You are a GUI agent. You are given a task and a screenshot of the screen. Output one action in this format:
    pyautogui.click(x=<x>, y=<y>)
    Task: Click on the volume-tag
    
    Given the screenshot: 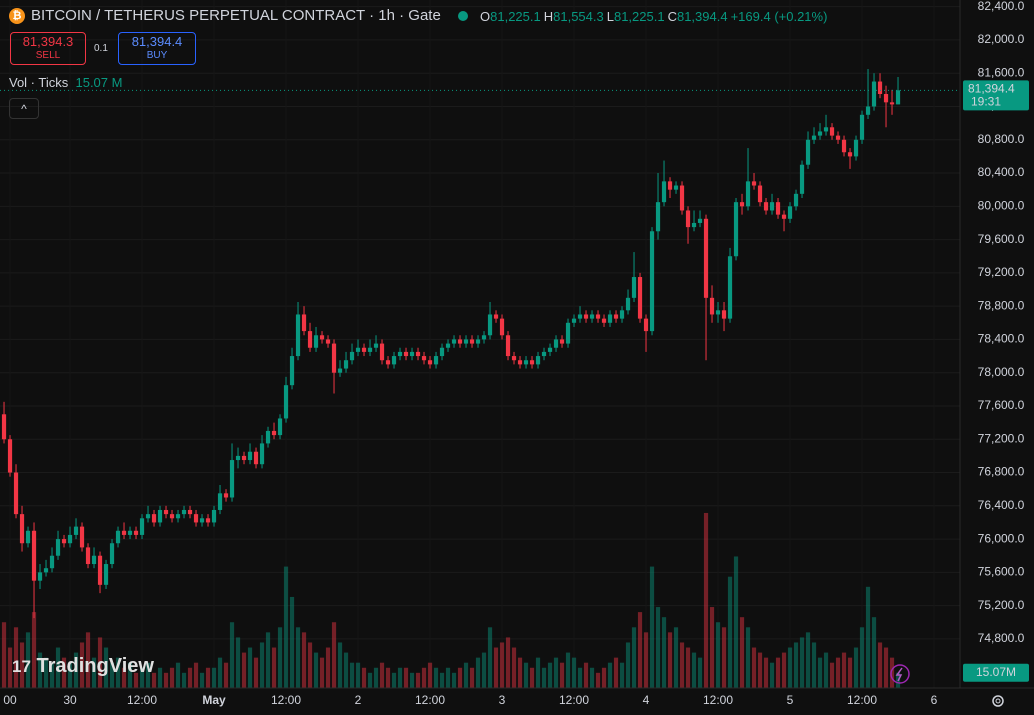 What is the action you would take?
    pyautogui.click(x=996, y=672)
    